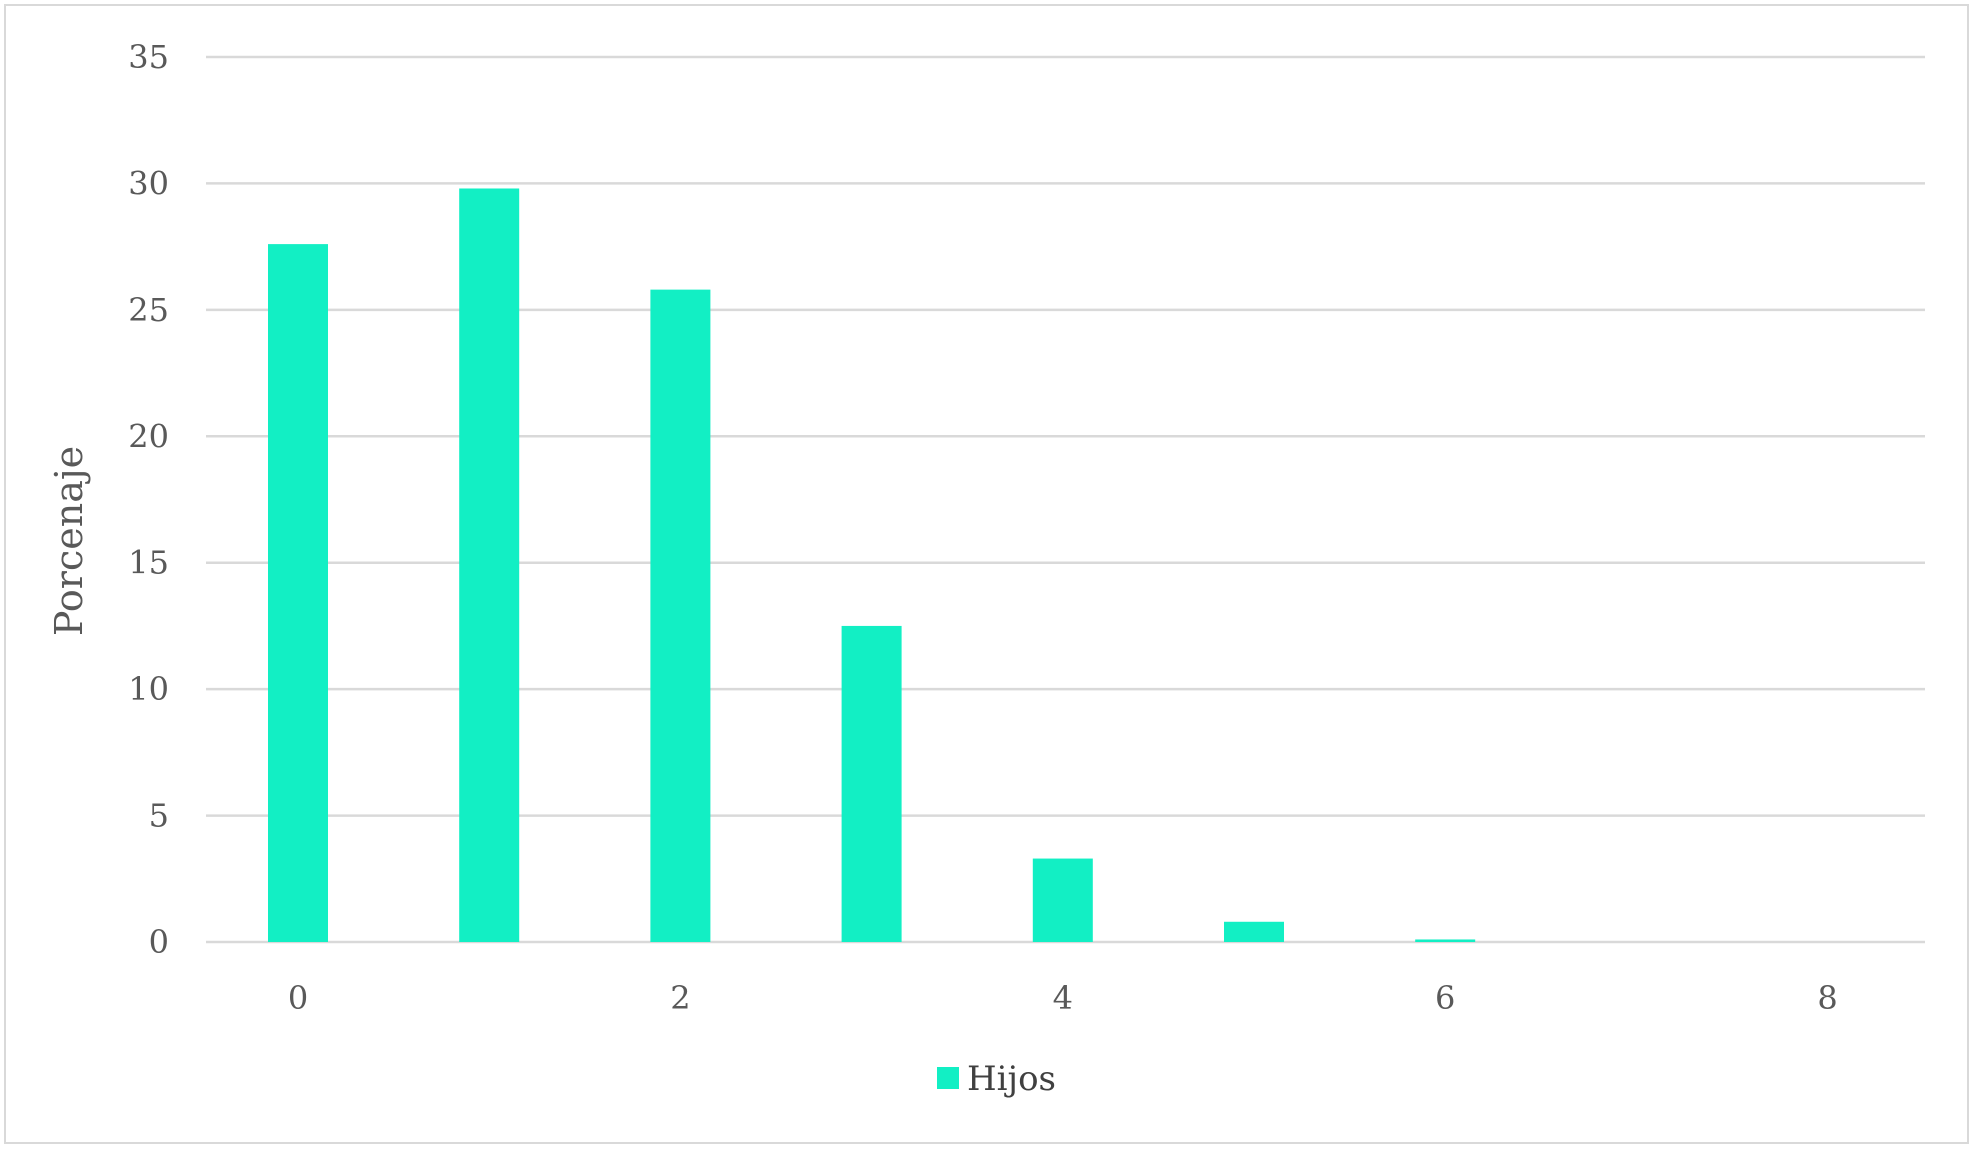  Describe the element at coordinates (298, 998) in the screenshot. I see `x-tick-label-0: 0` at that location.